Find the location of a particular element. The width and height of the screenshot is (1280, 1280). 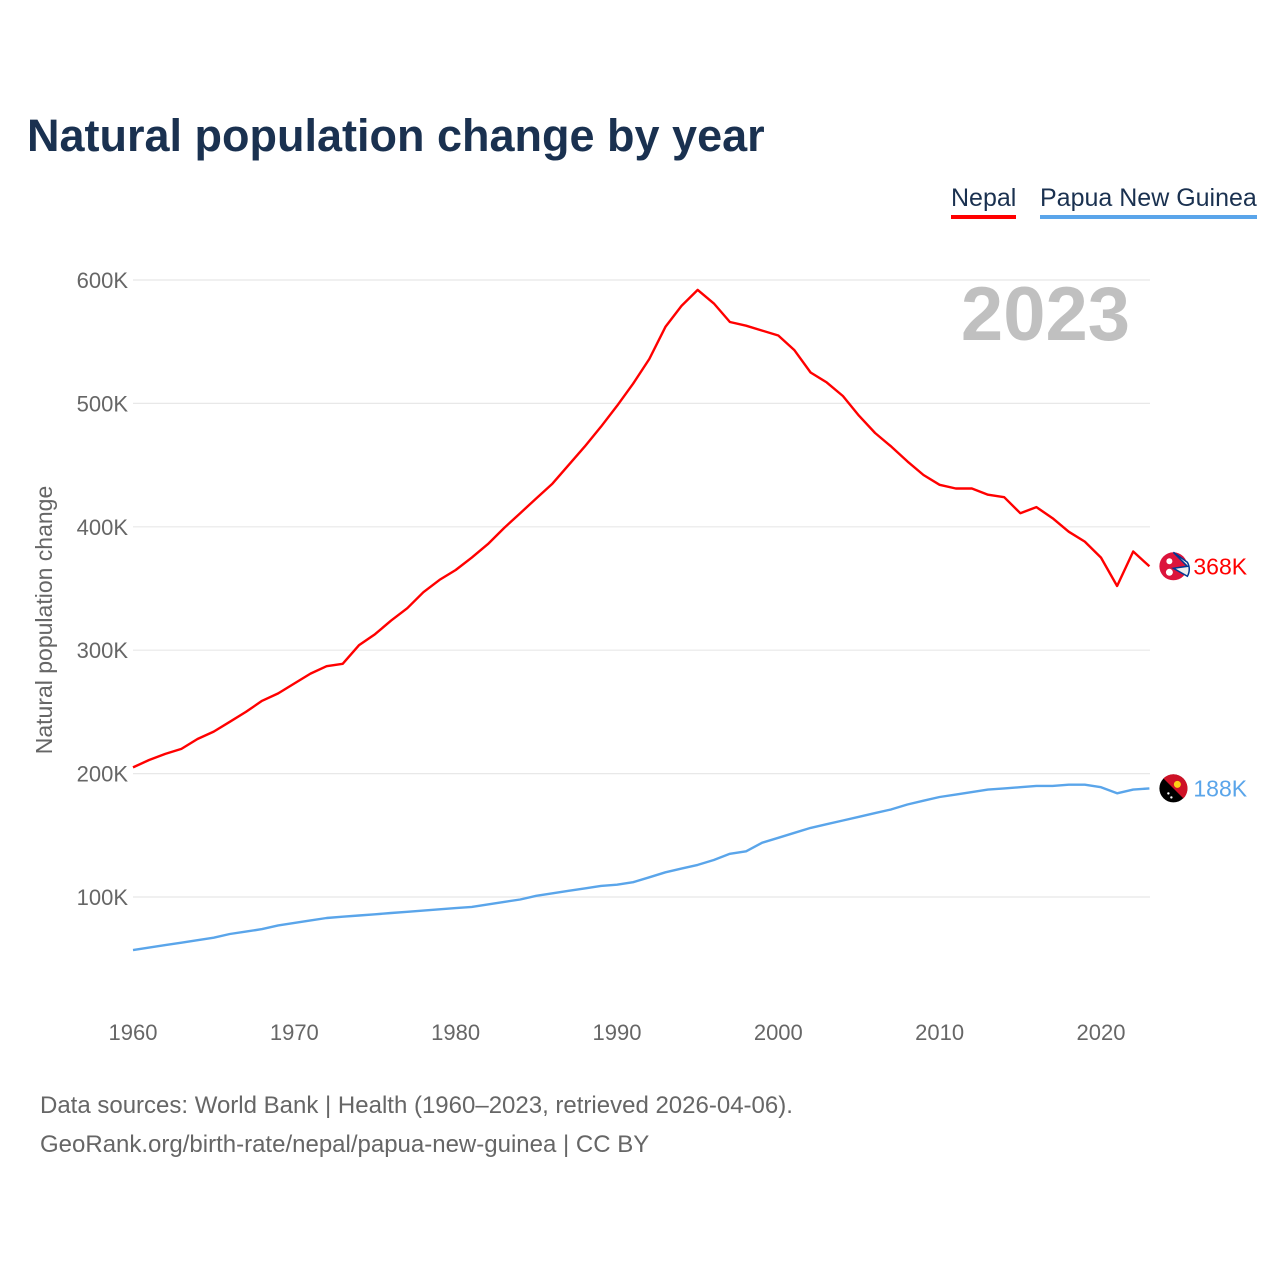

x-tick-label: 2020 is located at coordinates (1101, 1032).